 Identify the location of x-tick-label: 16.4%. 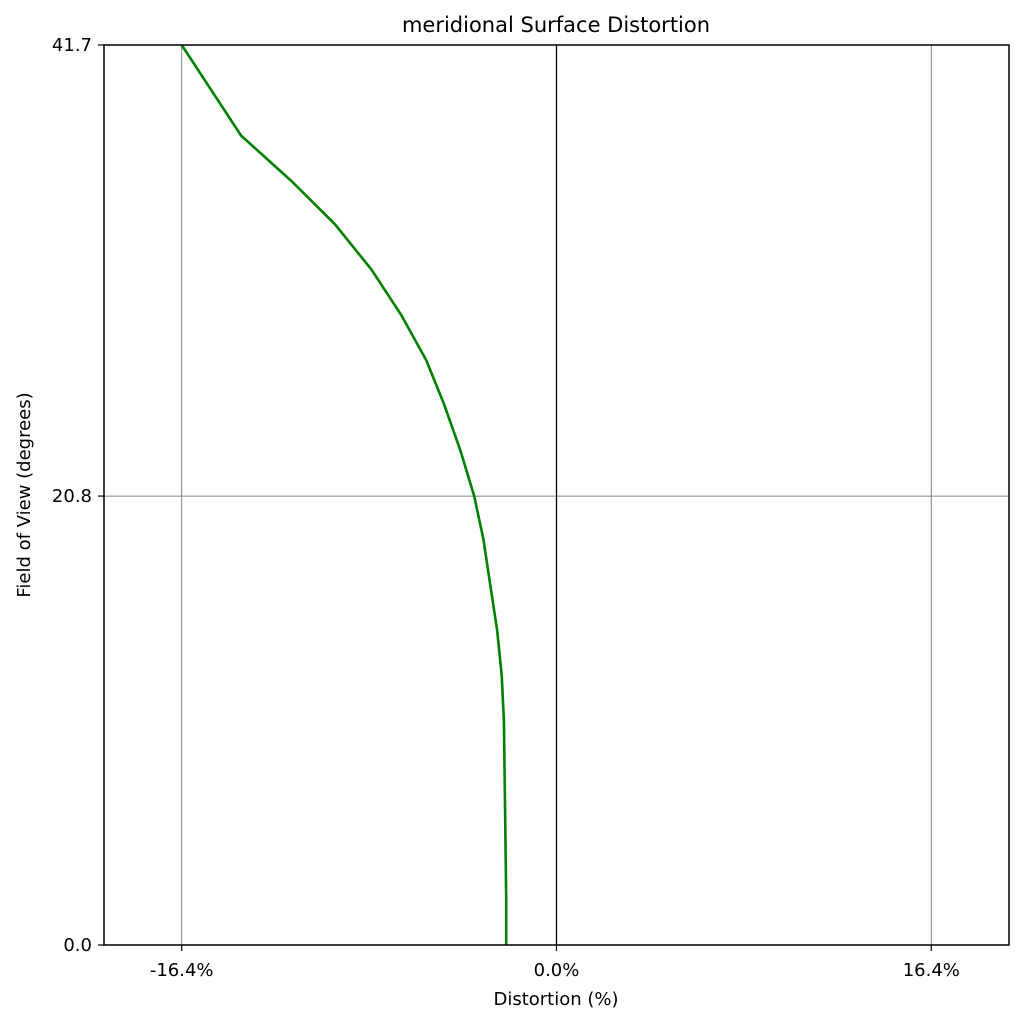
(931, 970).